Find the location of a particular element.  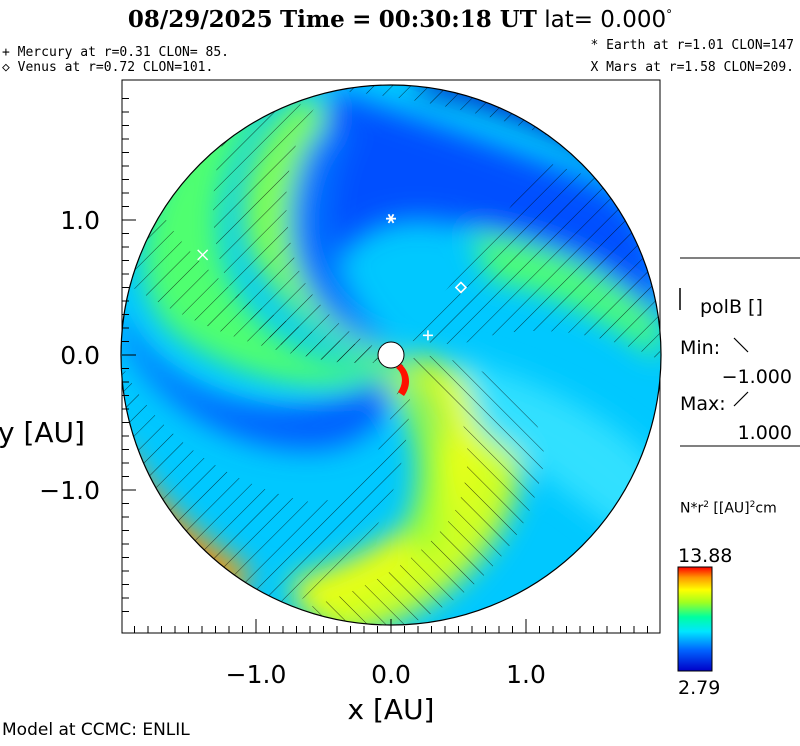

mercury-symbol: + is located at coordinates (6, 52).